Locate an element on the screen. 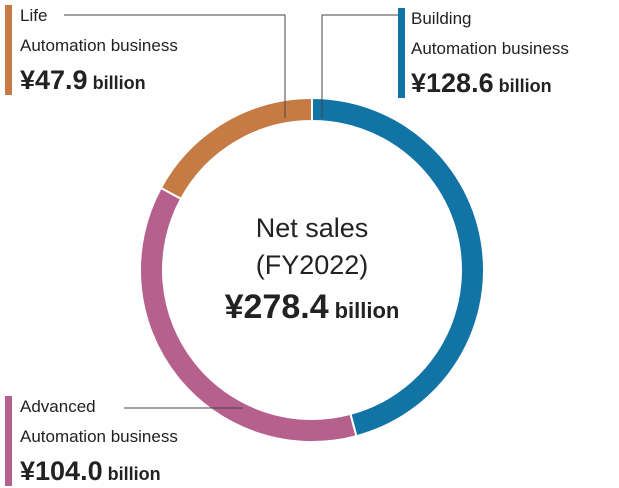 Image resolution: width=619 pixels, height=488 pixels. center-total: ¥278.4 billion is located at coordinates (312, 307).